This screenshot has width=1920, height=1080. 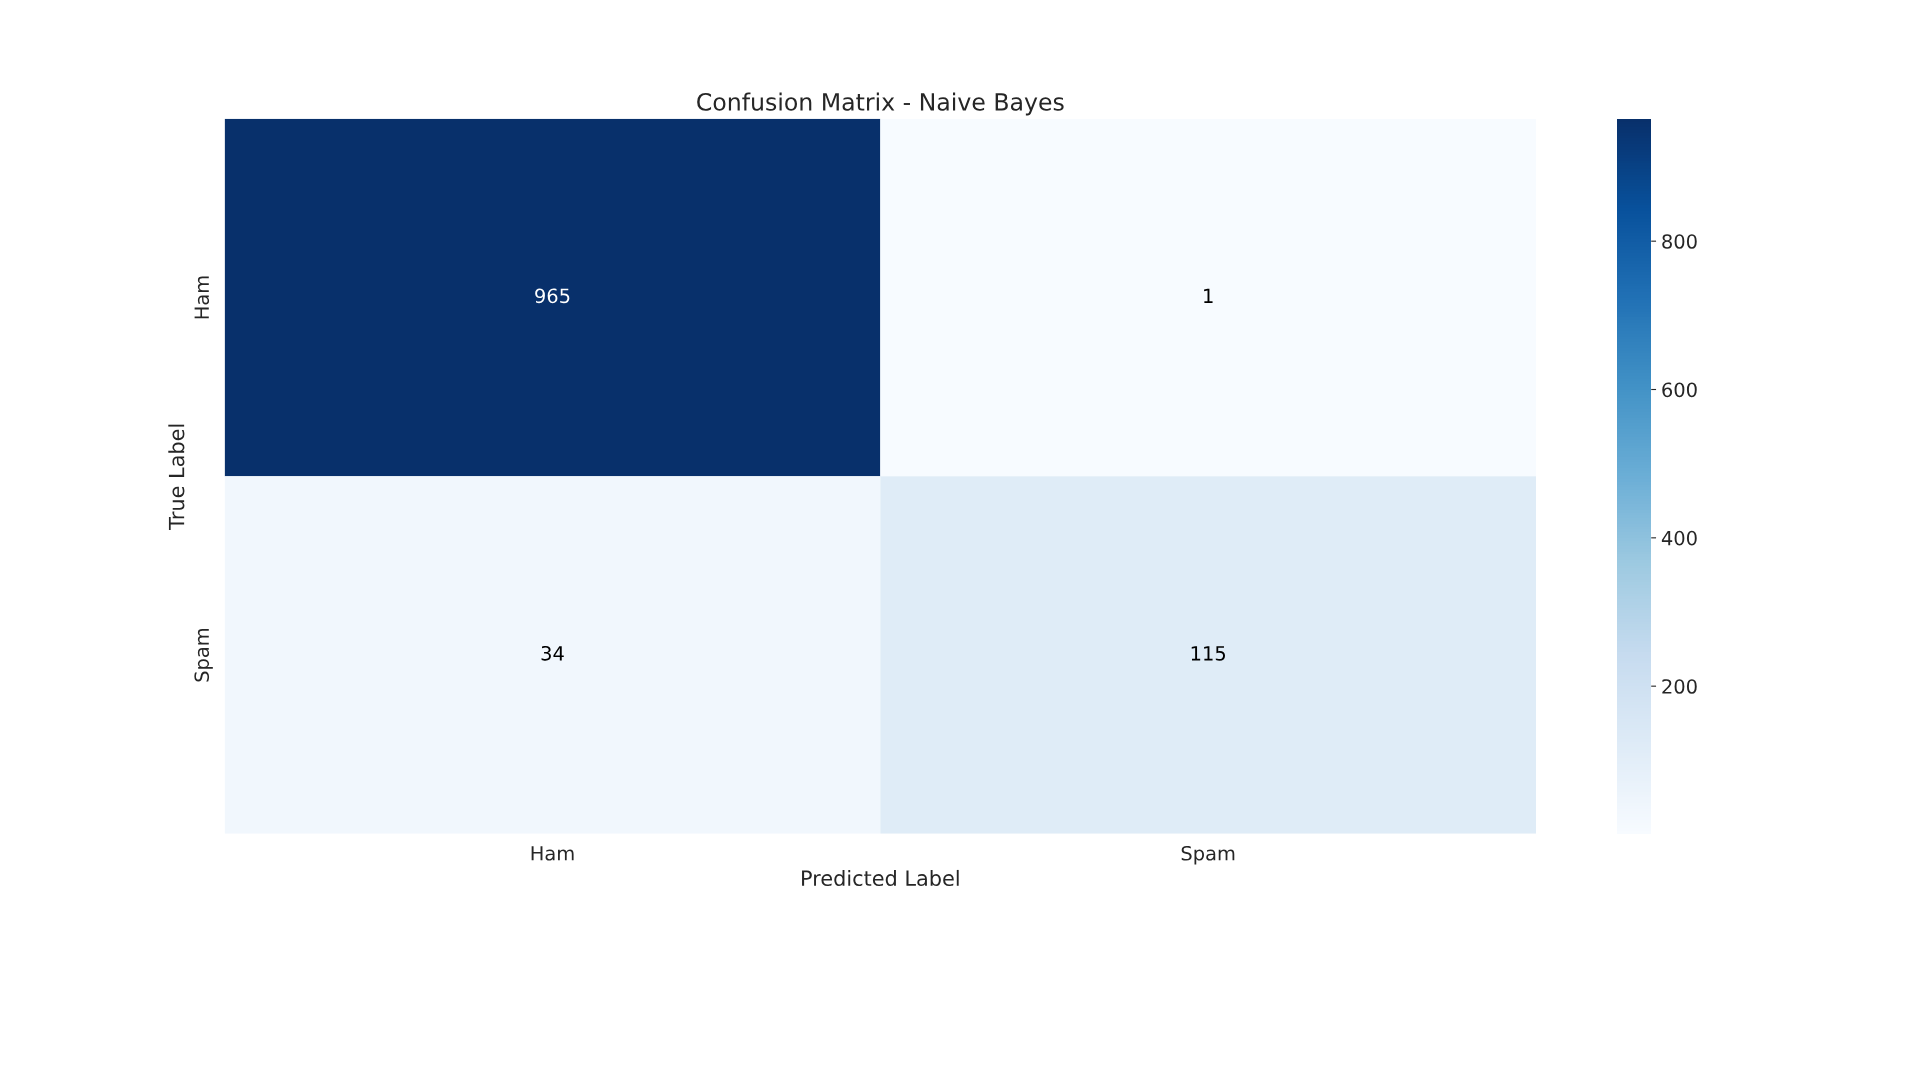 I want to click on color-bar-label: 200, so click(x=1679, y=686).